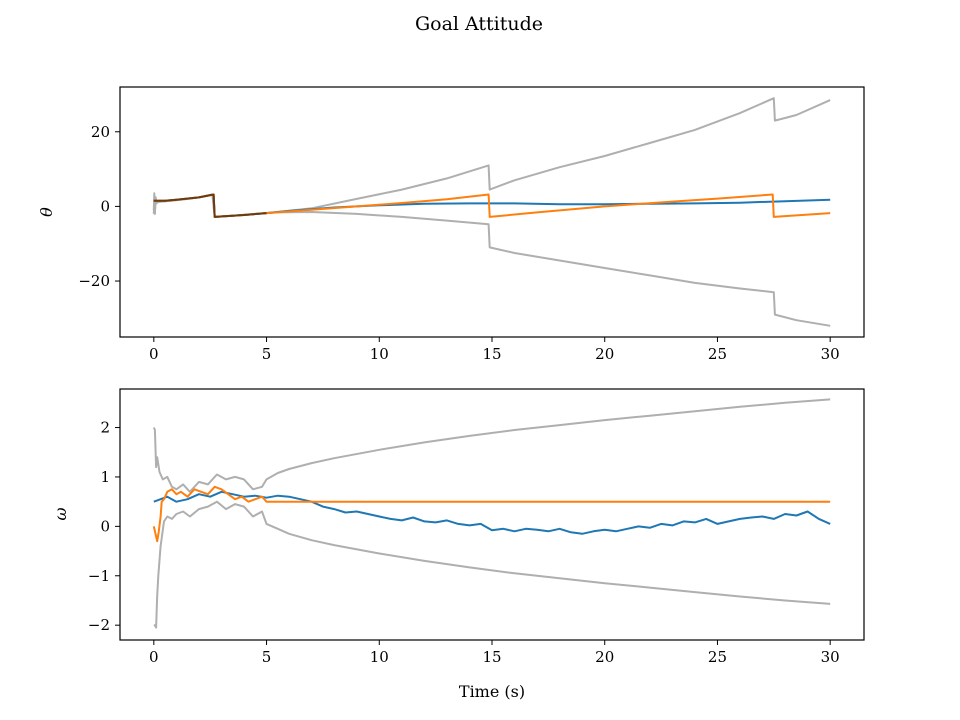  What do you see at coordinates (717, 354) in the screenshot?
I see `theta-x-tick-label: 25` at bounding box center [717, 354].